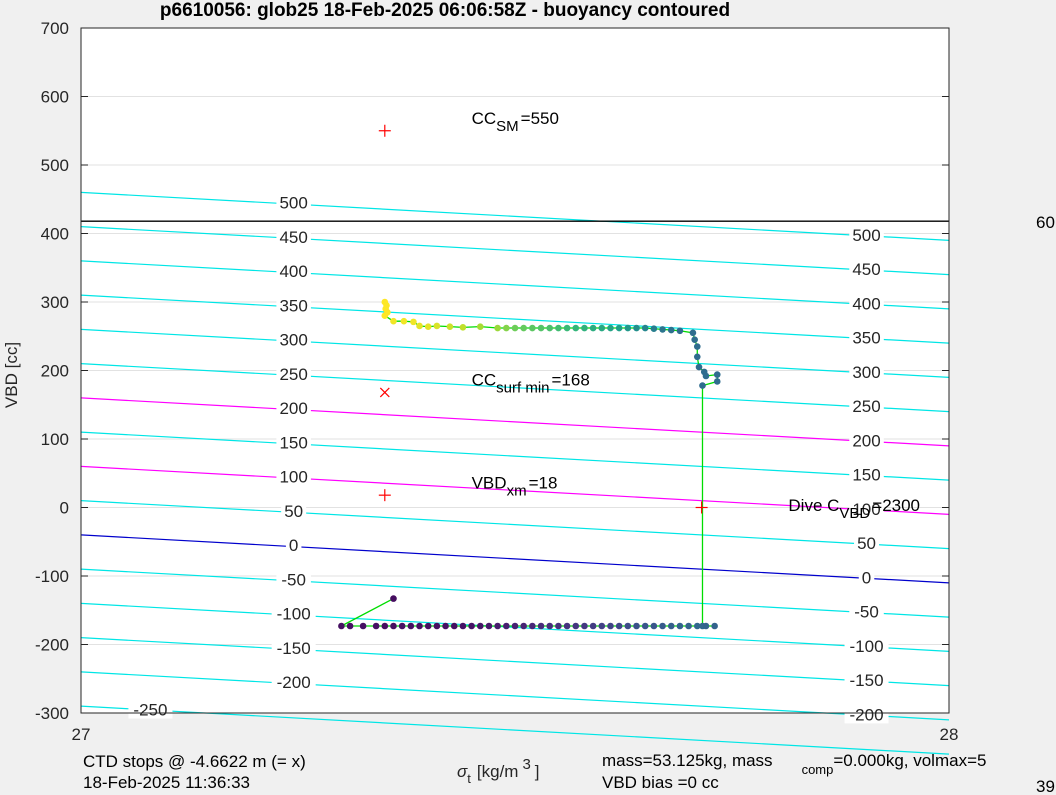 This screenshot has width=1056, height=795. I want to click on contour-label-left-4: 300, so click(293, 340).